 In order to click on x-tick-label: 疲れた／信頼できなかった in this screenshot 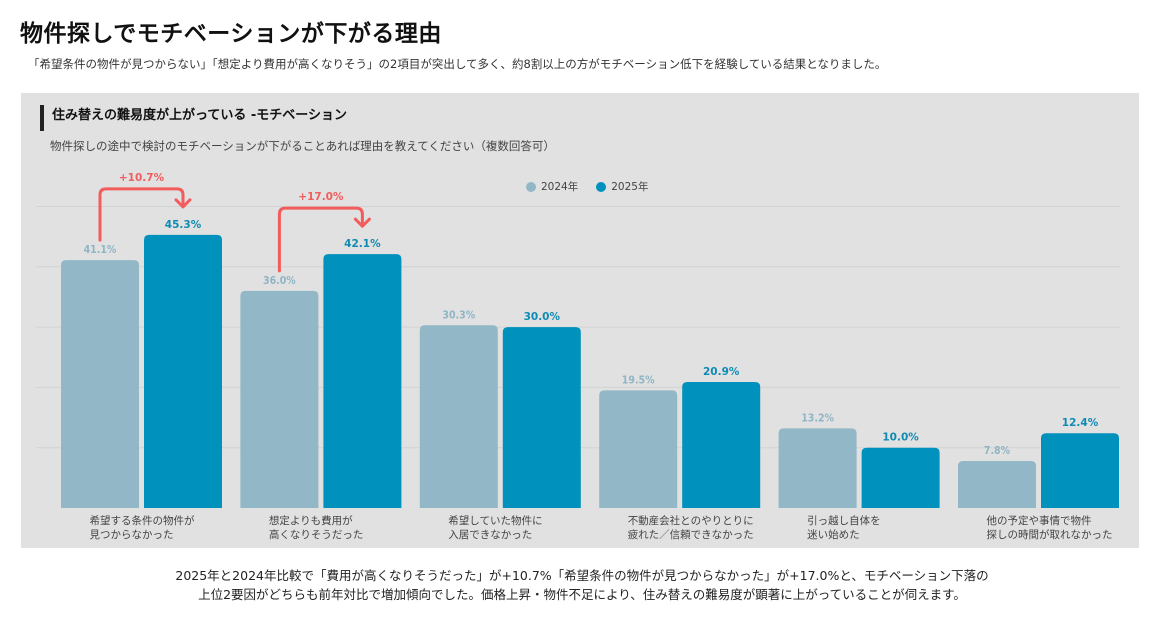, I will do `click(691, 534)`.